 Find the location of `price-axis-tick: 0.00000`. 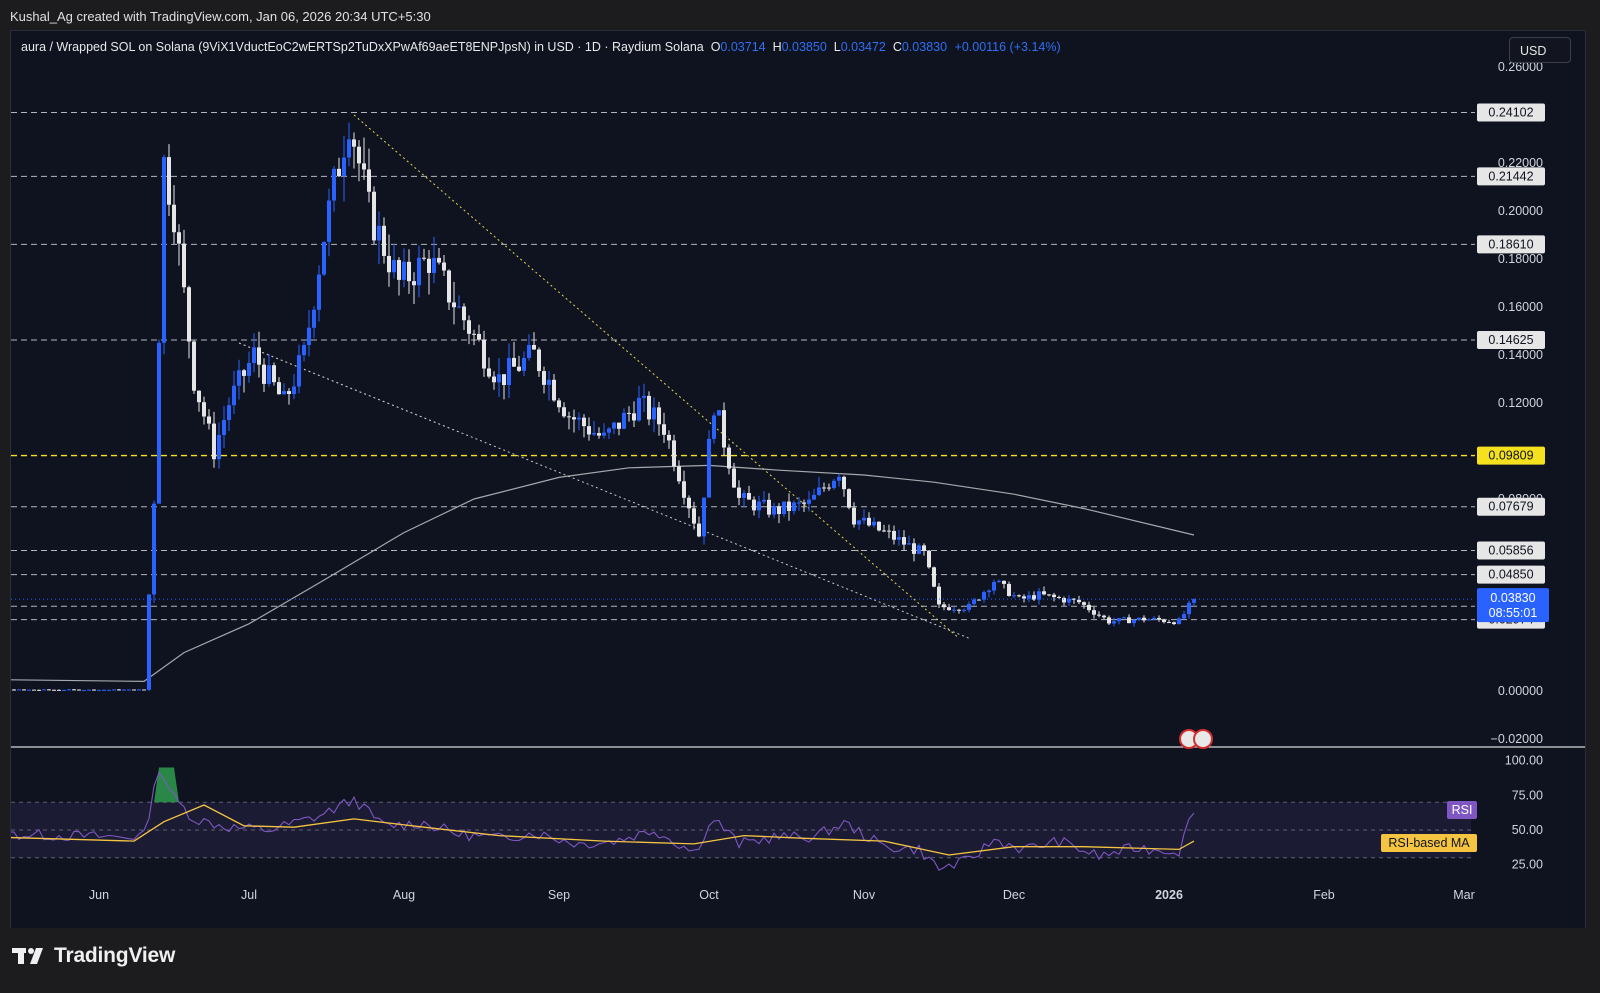

price-axis-tick: 0.00000 is located at coordinates (1520, 691).